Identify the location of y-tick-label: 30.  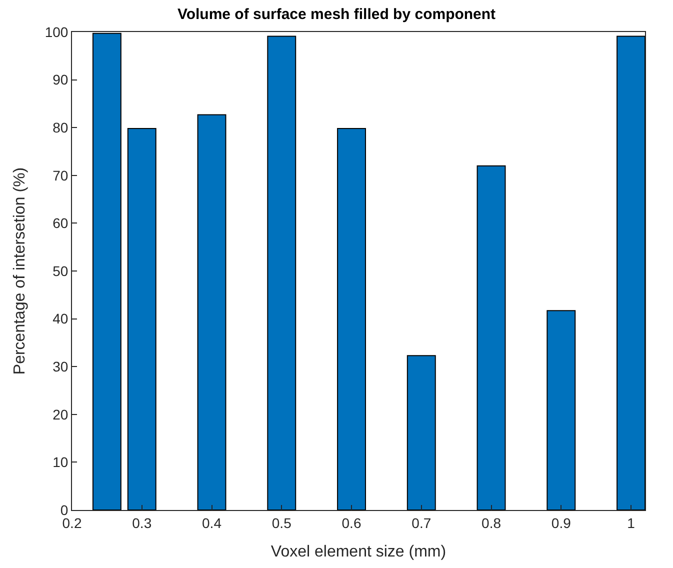
(60, 366).